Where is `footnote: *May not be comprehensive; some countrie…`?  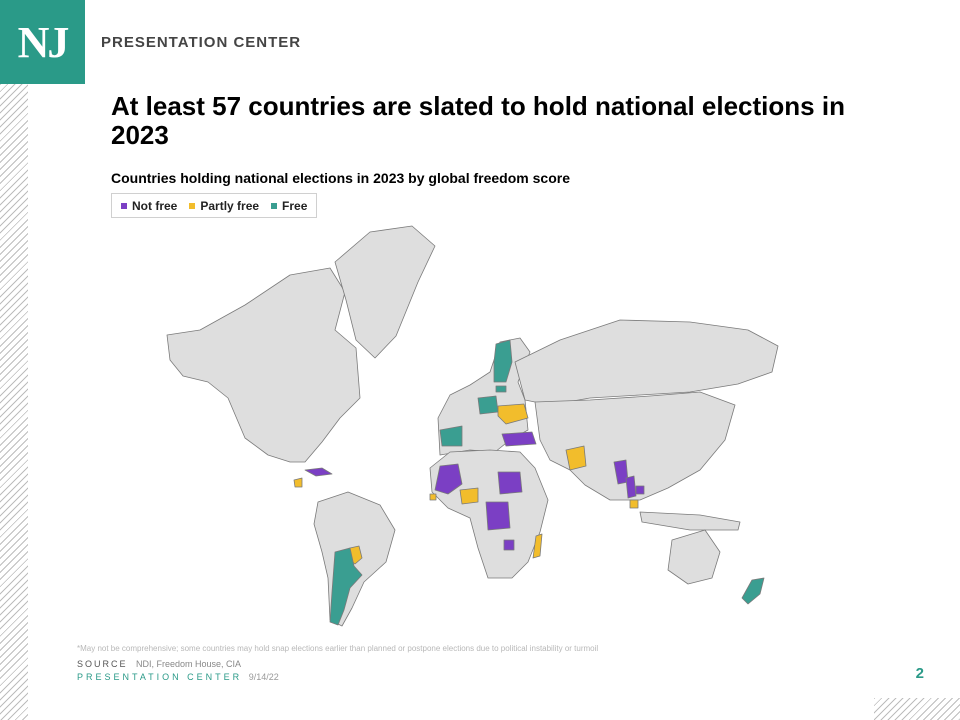
footnote: *May not be comprehensive; some countrie… is located at coordinates (338, 648).